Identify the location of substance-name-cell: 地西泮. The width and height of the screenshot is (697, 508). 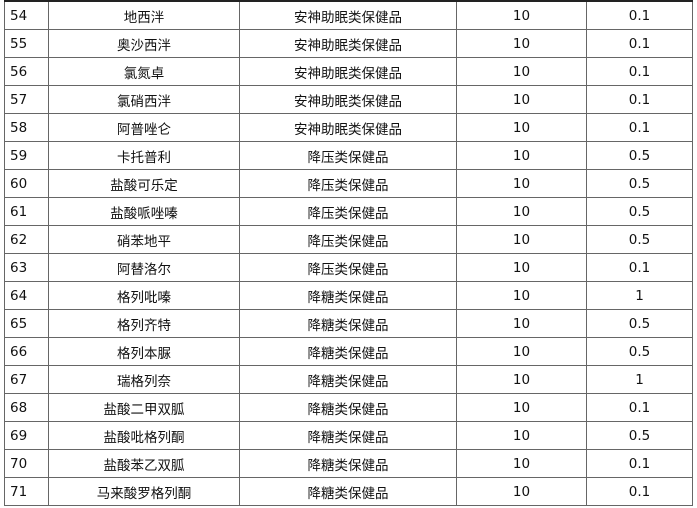
(144, 15).